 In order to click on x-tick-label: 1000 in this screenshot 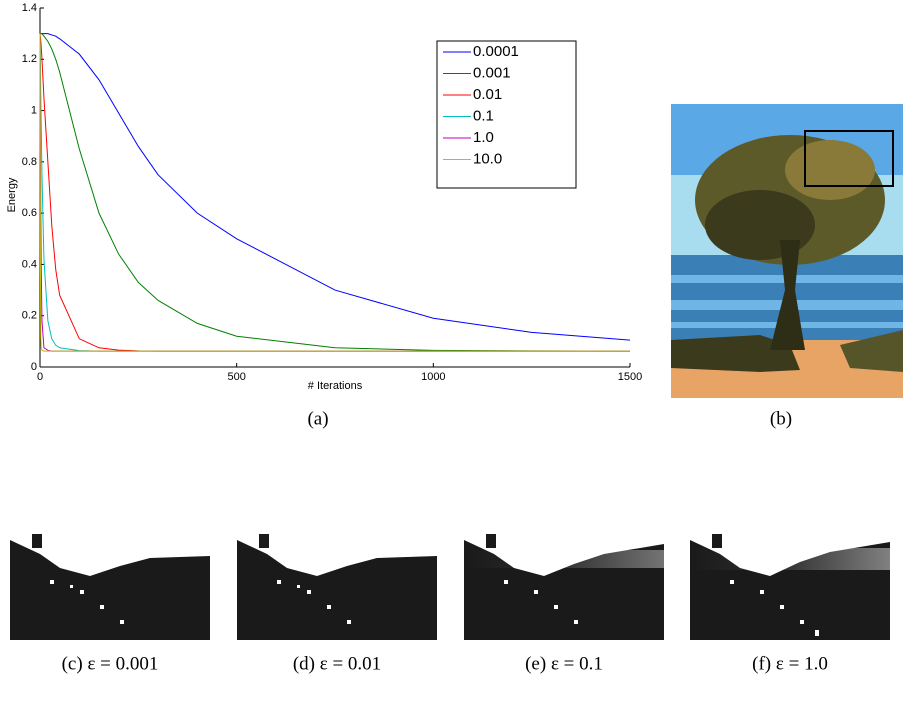, I will do `click(433, 377)`.